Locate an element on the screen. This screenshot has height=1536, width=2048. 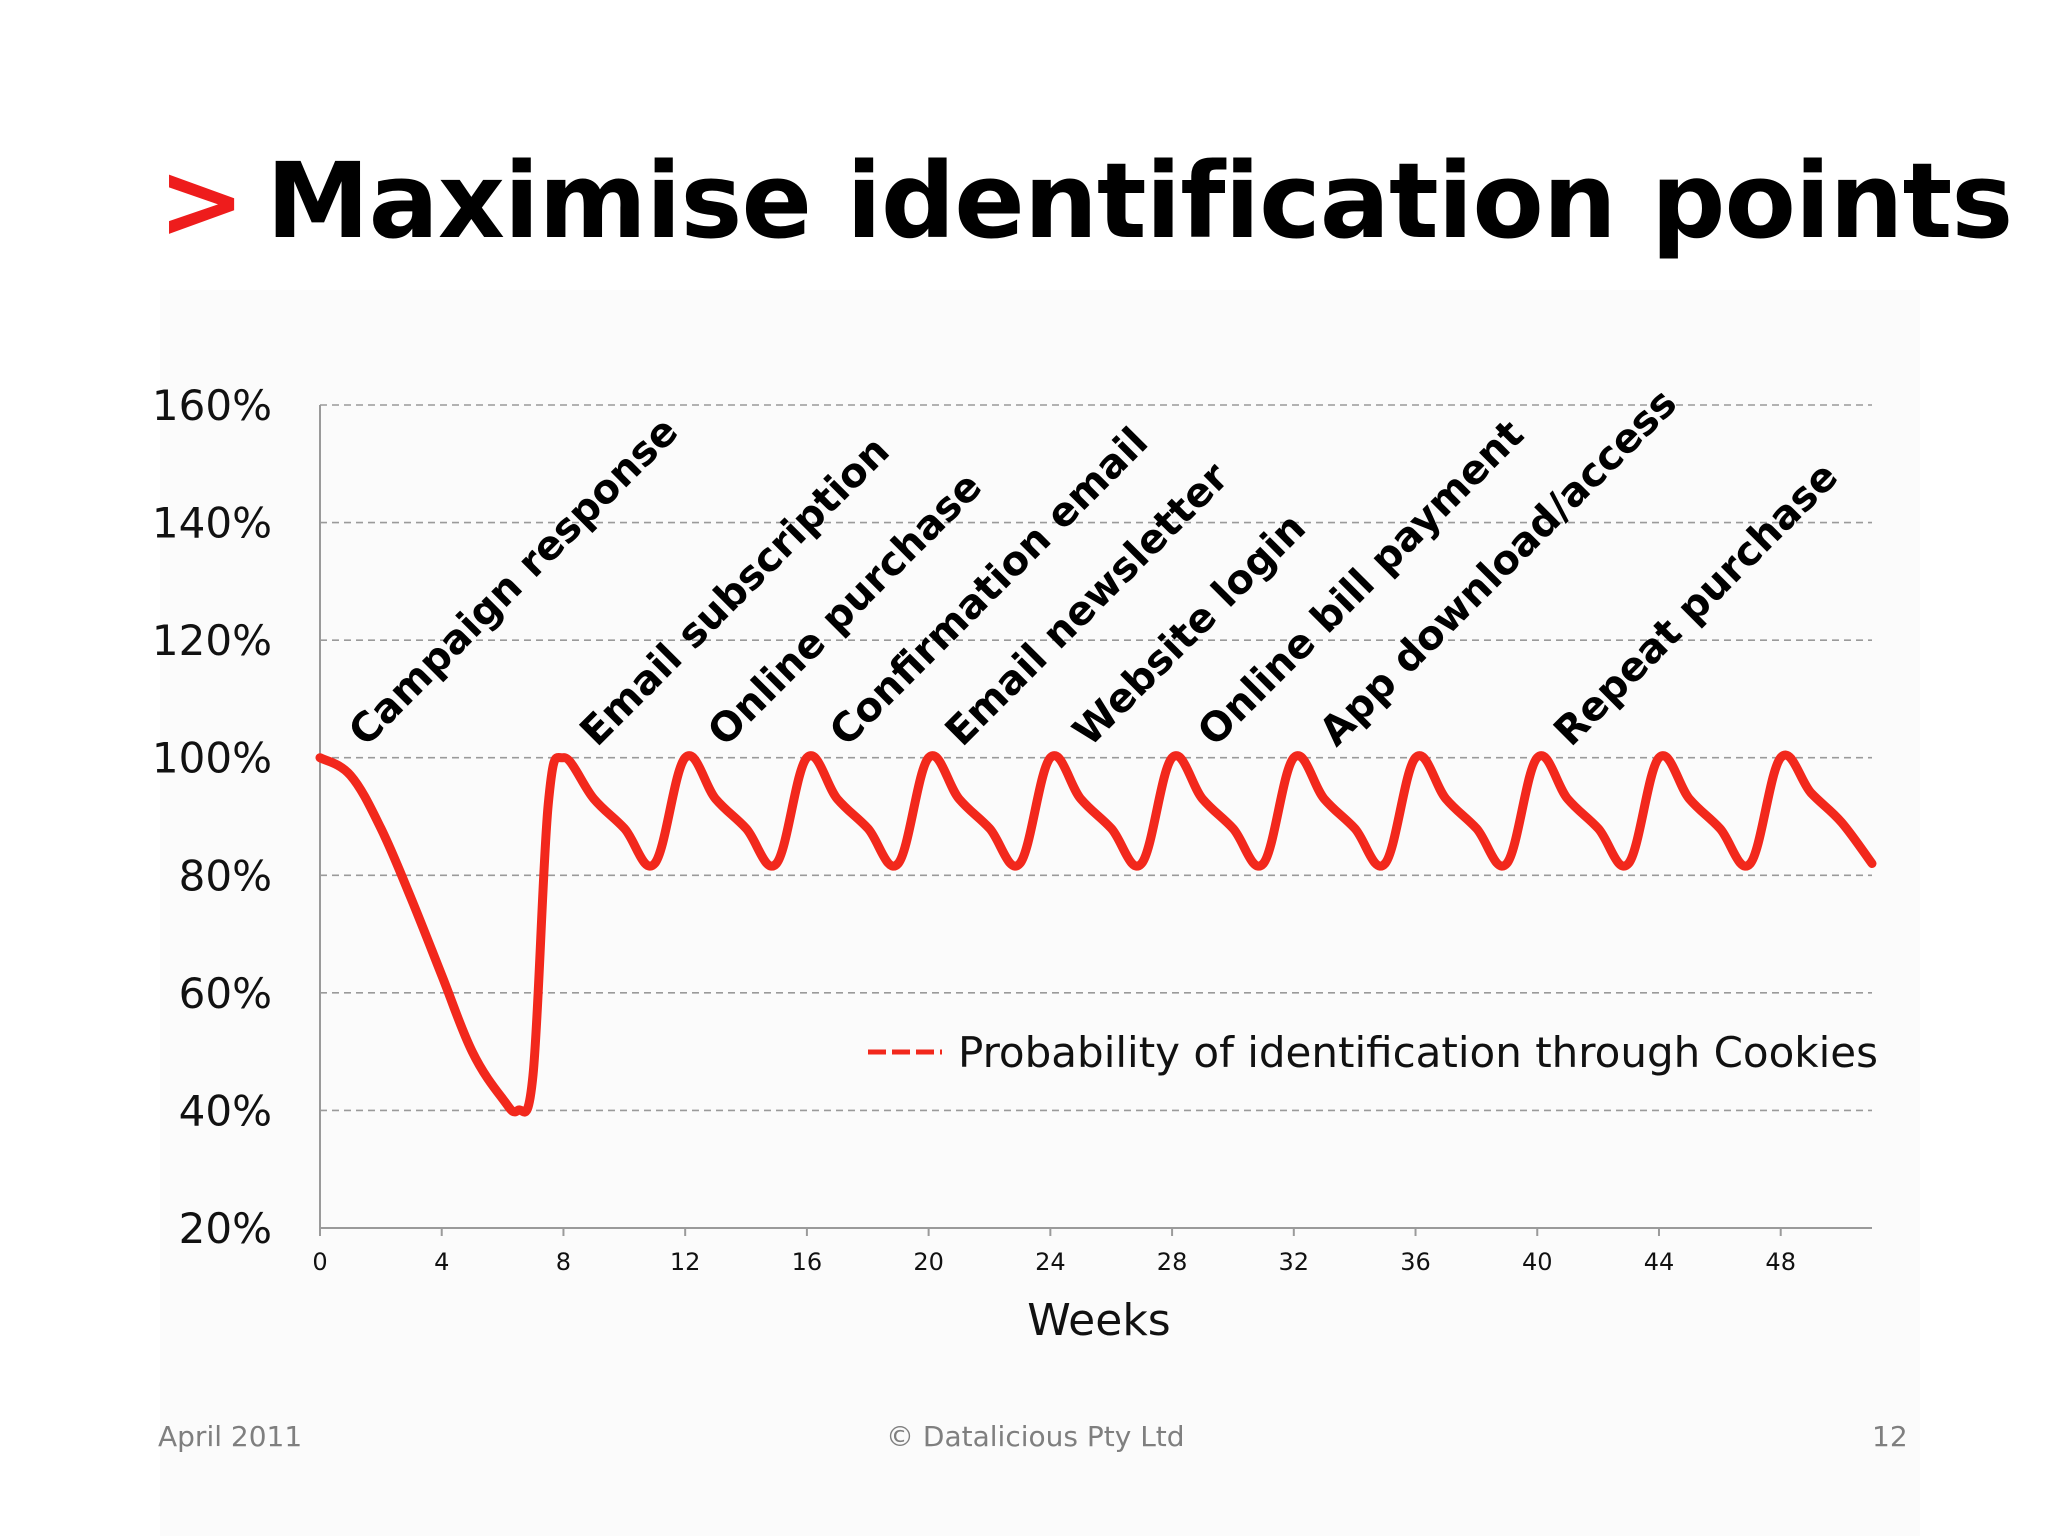
slide-title: > Maximise identification points is located at coordinates (1085, 201).